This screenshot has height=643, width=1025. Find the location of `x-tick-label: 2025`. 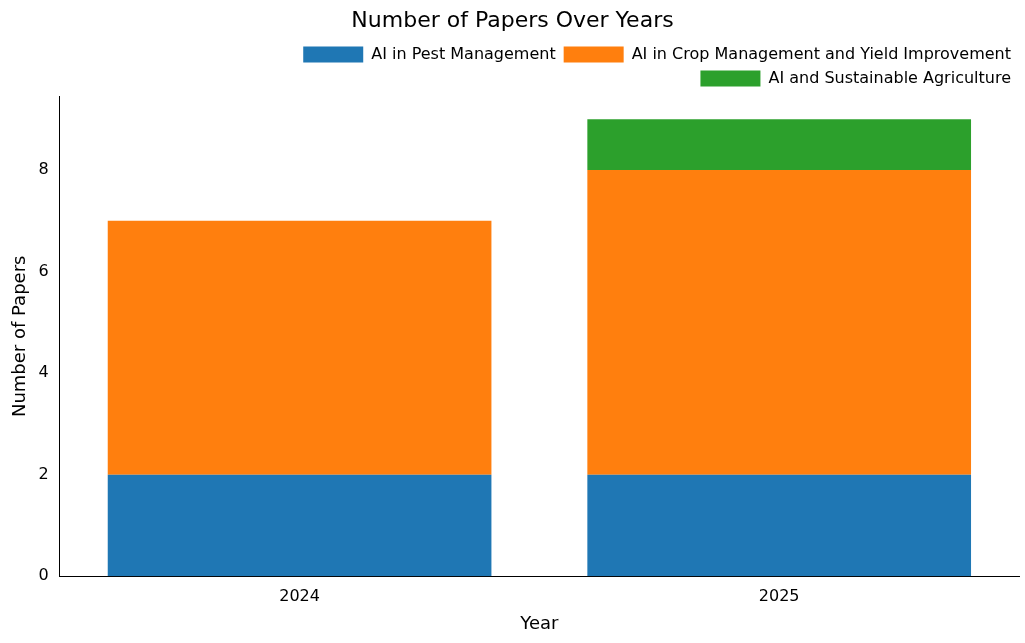

x-tick-label: 2025 is located at coordinates (779, 595).